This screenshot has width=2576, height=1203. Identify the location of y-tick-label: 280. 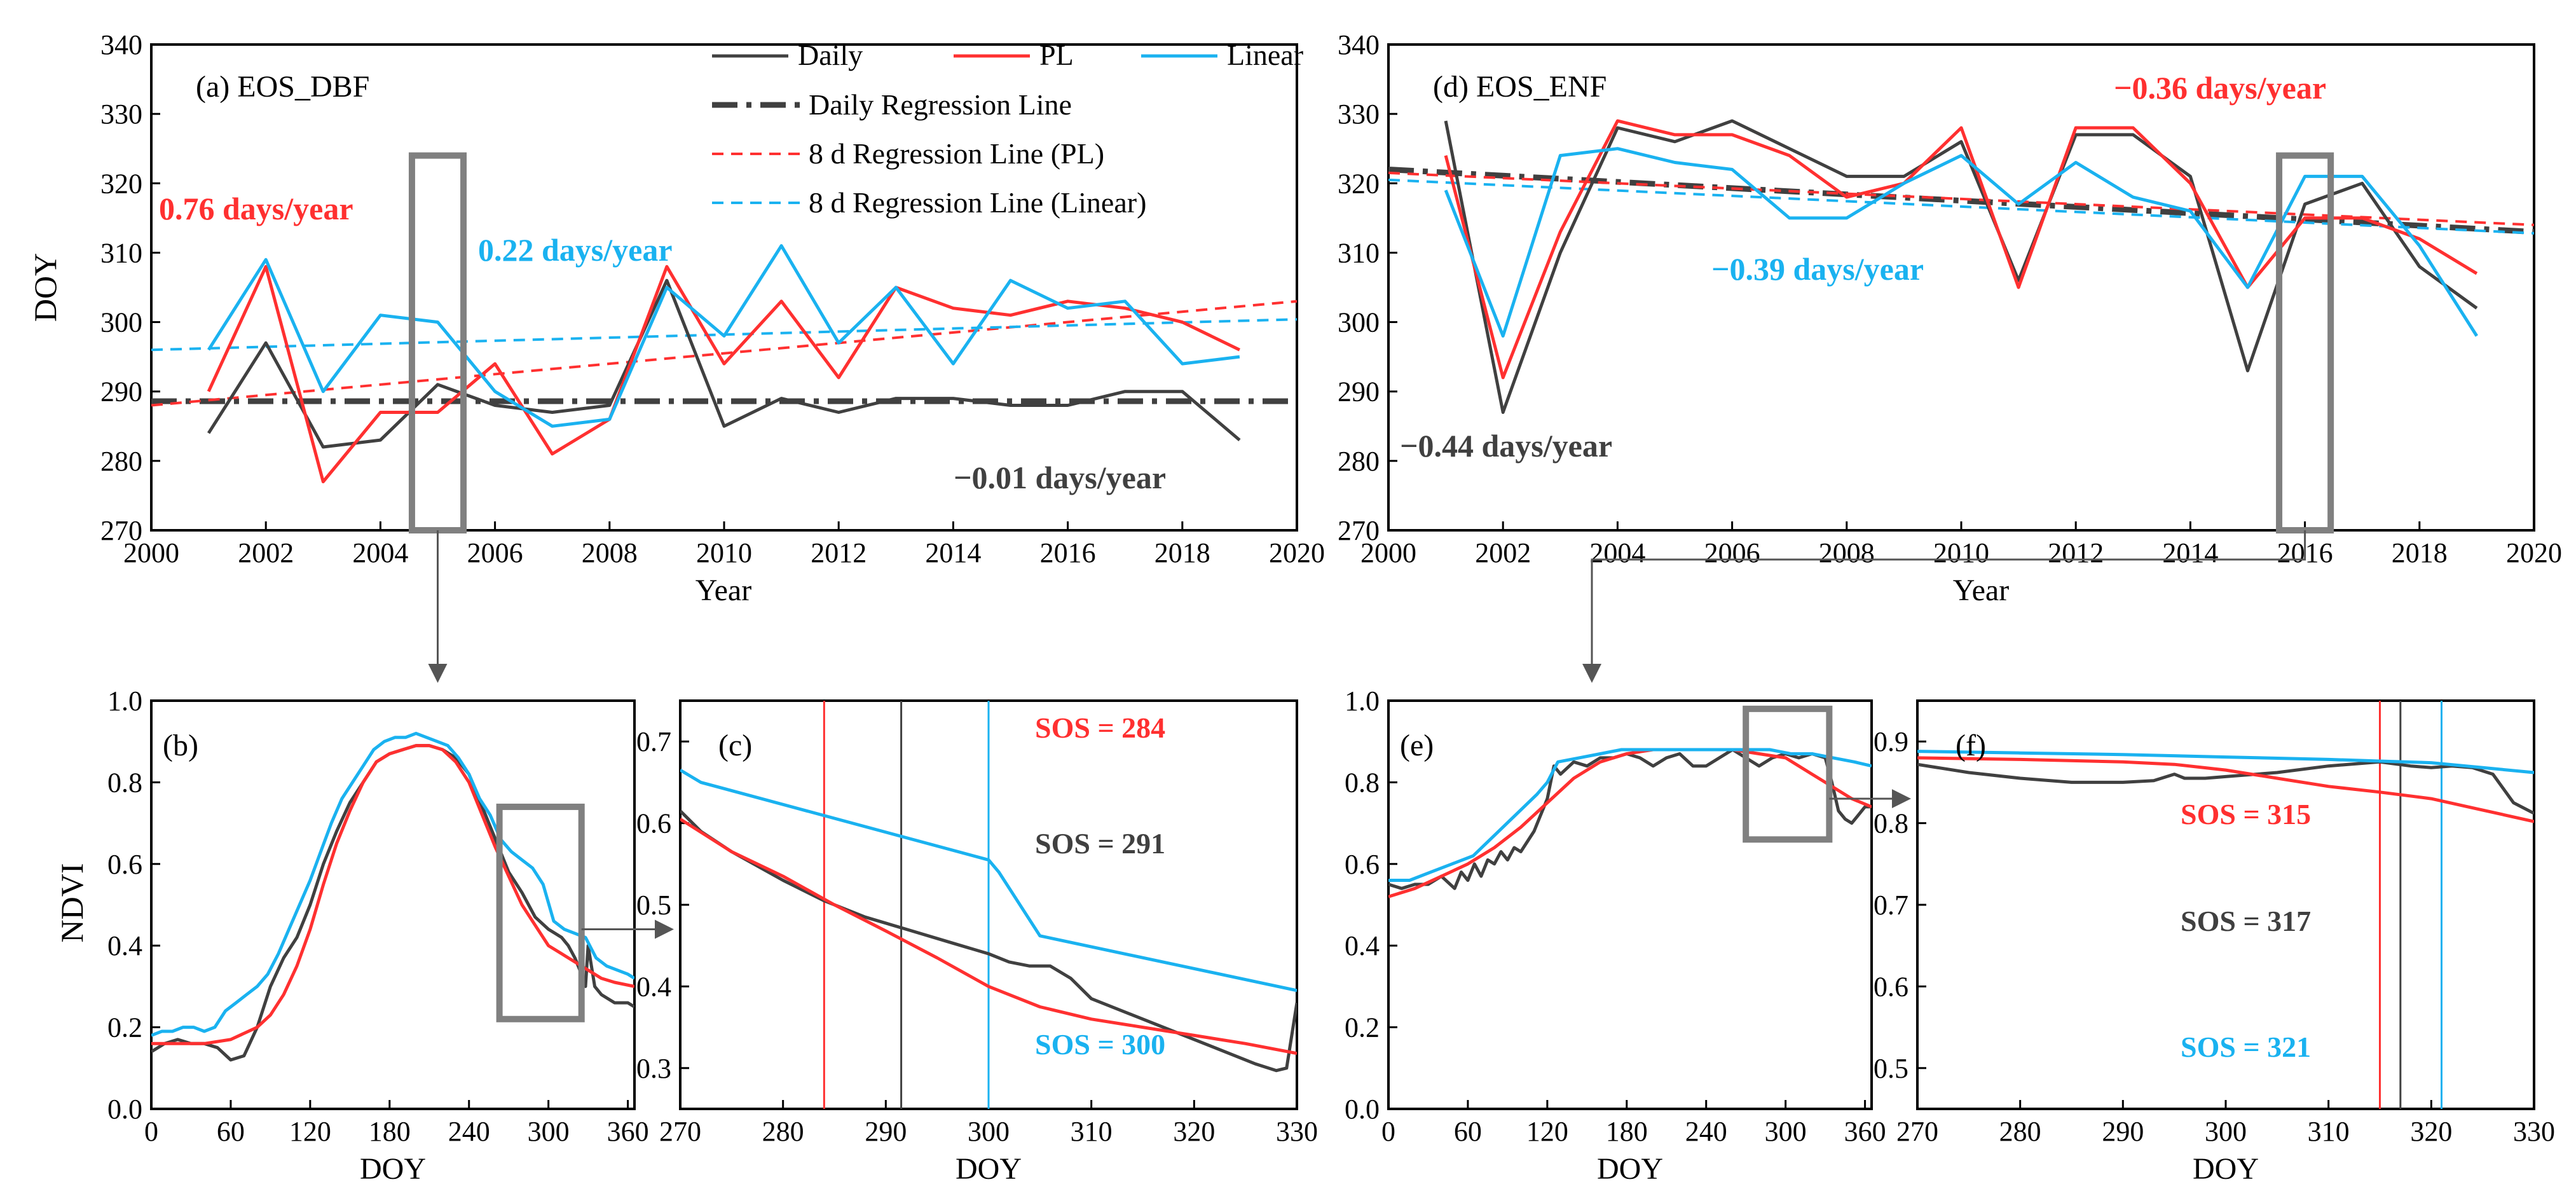
(1359, 461).